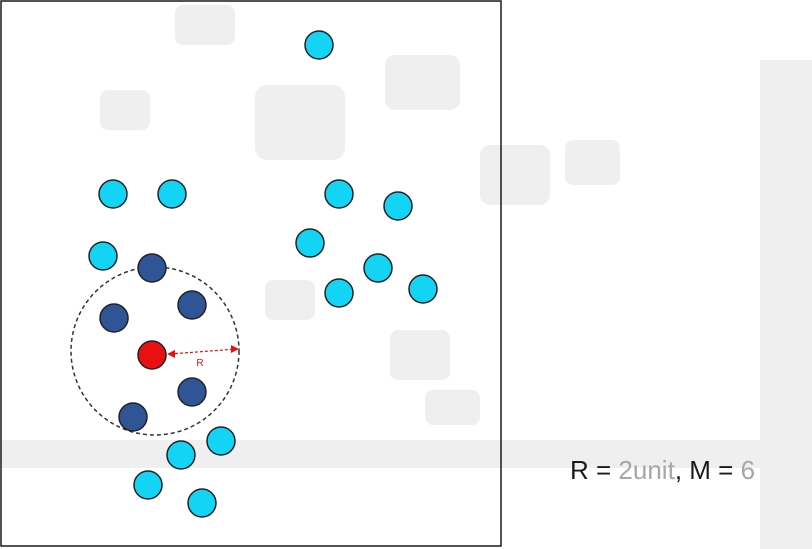  Describe the element at coordinates (152, 355) in the screenshot. I see `query-point` at that location.